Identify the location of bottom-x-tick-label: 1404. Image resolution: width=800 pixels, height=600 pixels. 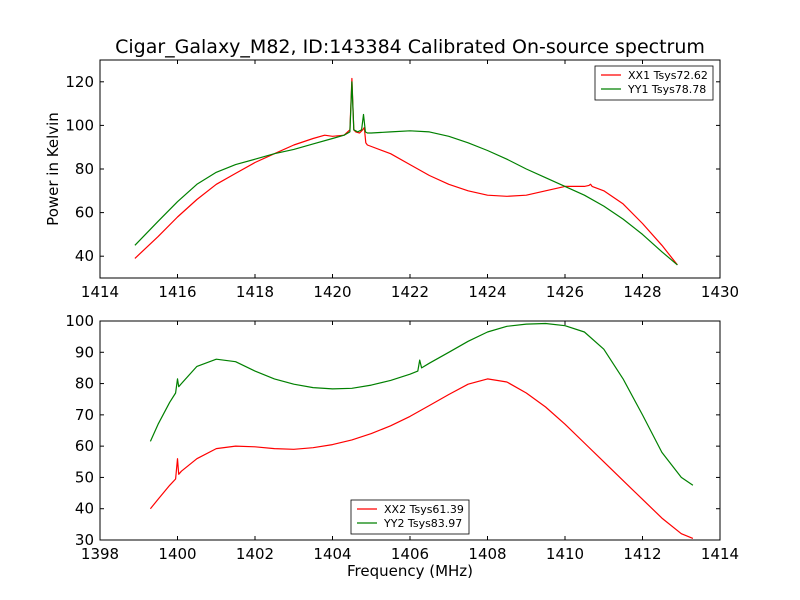
(332, 554).